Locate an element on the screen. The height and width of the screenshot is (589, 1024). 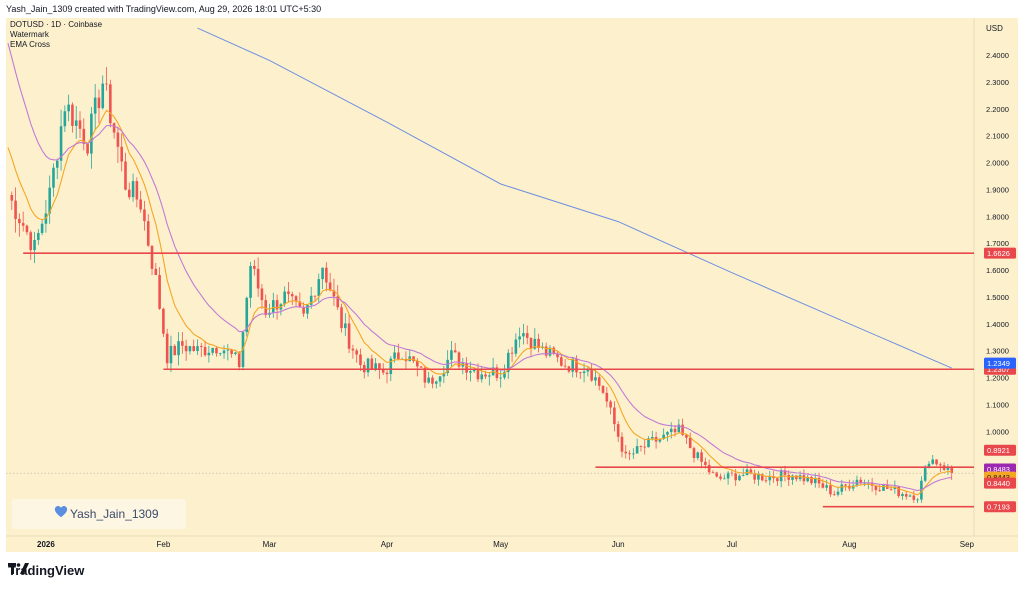
currency-label: USD is located at coordinates (994, 28).